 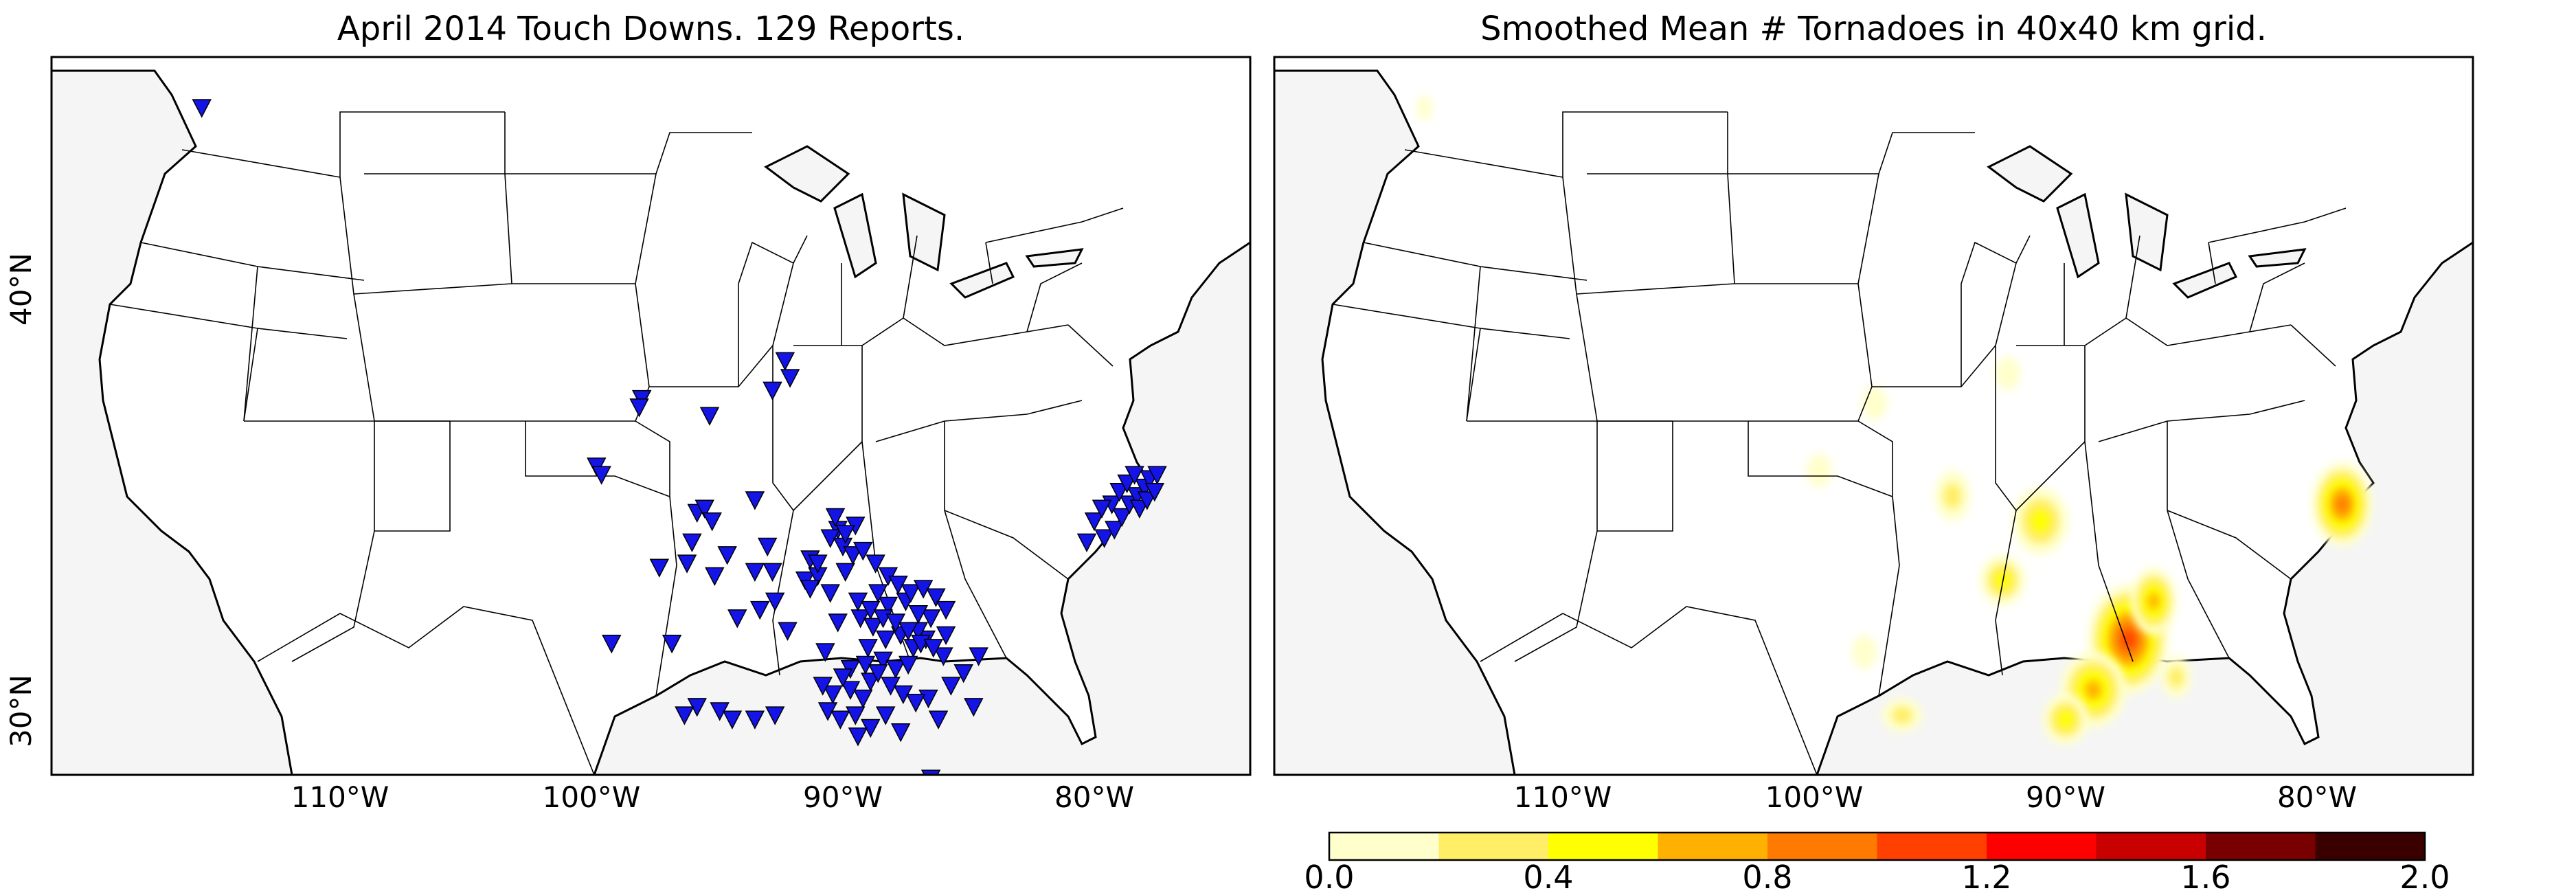 I want to click on colorbar-tick-label: 2.0, so click(x=2424, y=876).